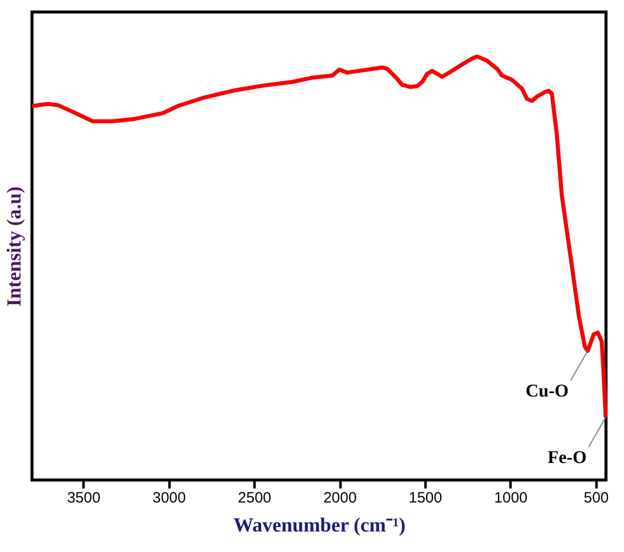  I want to click on x-tick-label: 2500, so click(255, 498).